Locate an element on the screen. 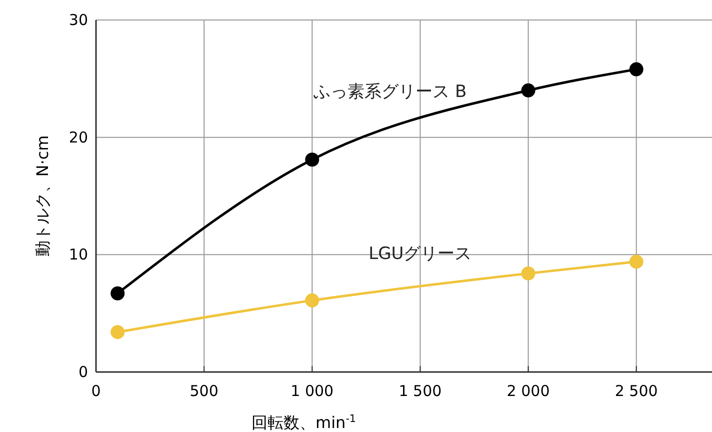  x-tick-label: 0 is located at coordinates (96, 391).